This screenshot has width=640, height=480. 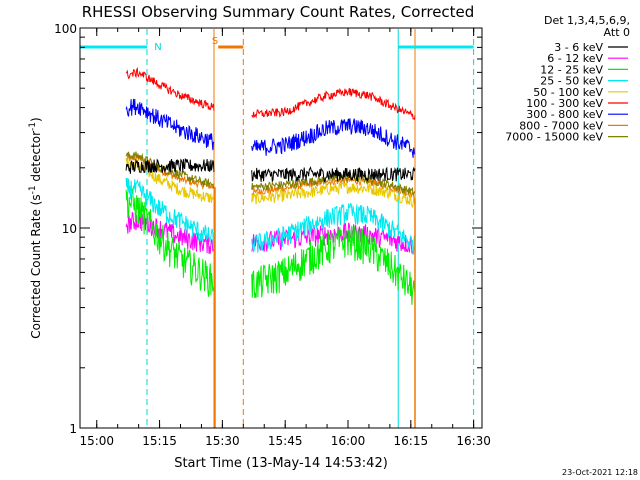 What do you see at coordinates (554, 137) in the screenshot?
I see `legend-label-8: 7000 - 15000 keV` at bounding box center [554, 137].